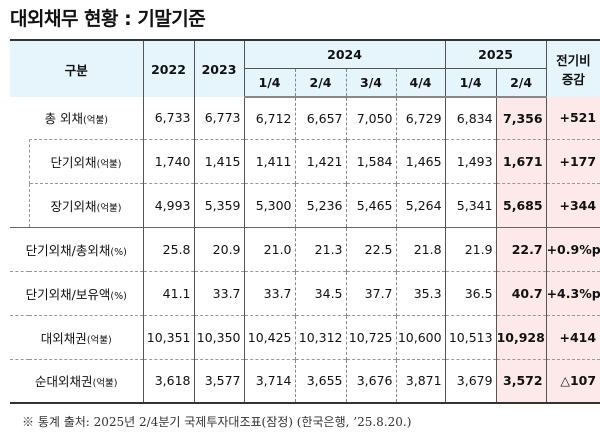 This screenshot has width=600, height=434. What do you see at coordinates (64, 119) in the screenshot?
I see `row-label: 총 외채` at bounding box center [64, 119].